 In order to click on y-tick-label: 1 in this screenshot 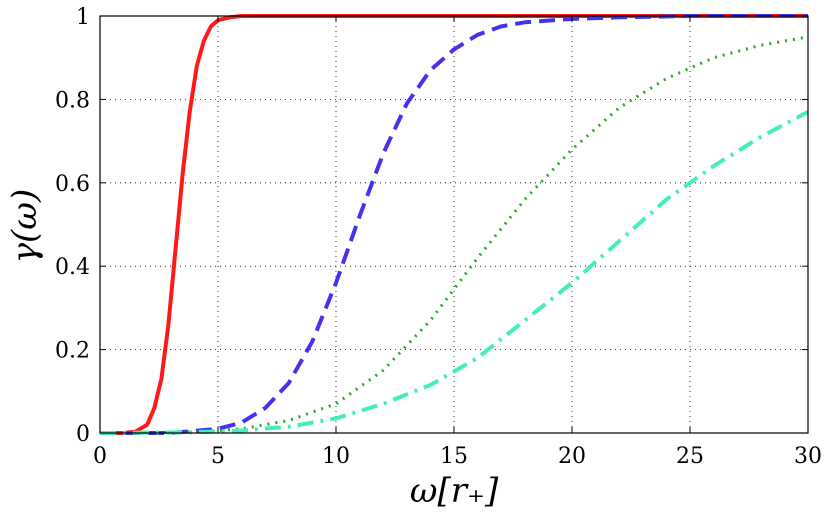, I will do `click(83, 17)`.